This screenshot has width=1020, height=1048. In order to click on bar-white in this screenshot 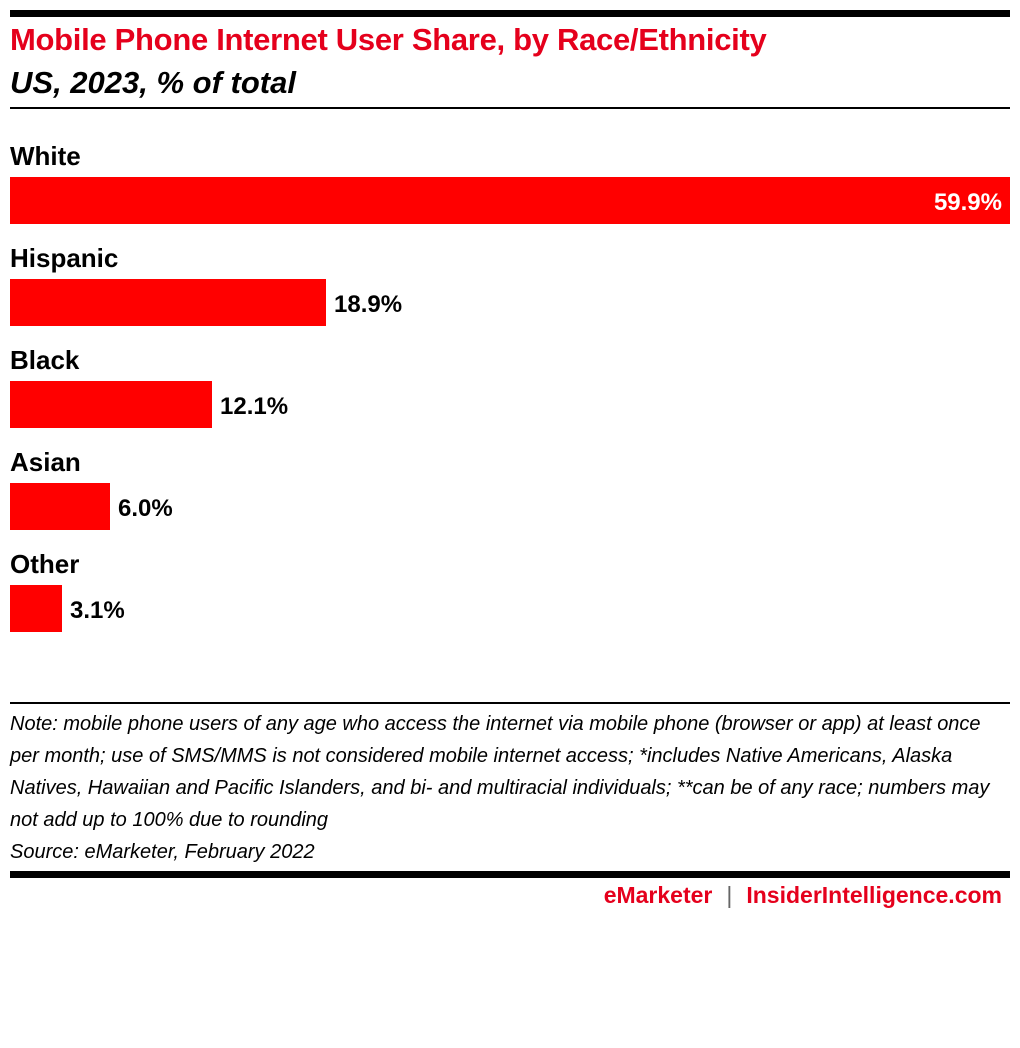, I will do `click(510, 200)`.